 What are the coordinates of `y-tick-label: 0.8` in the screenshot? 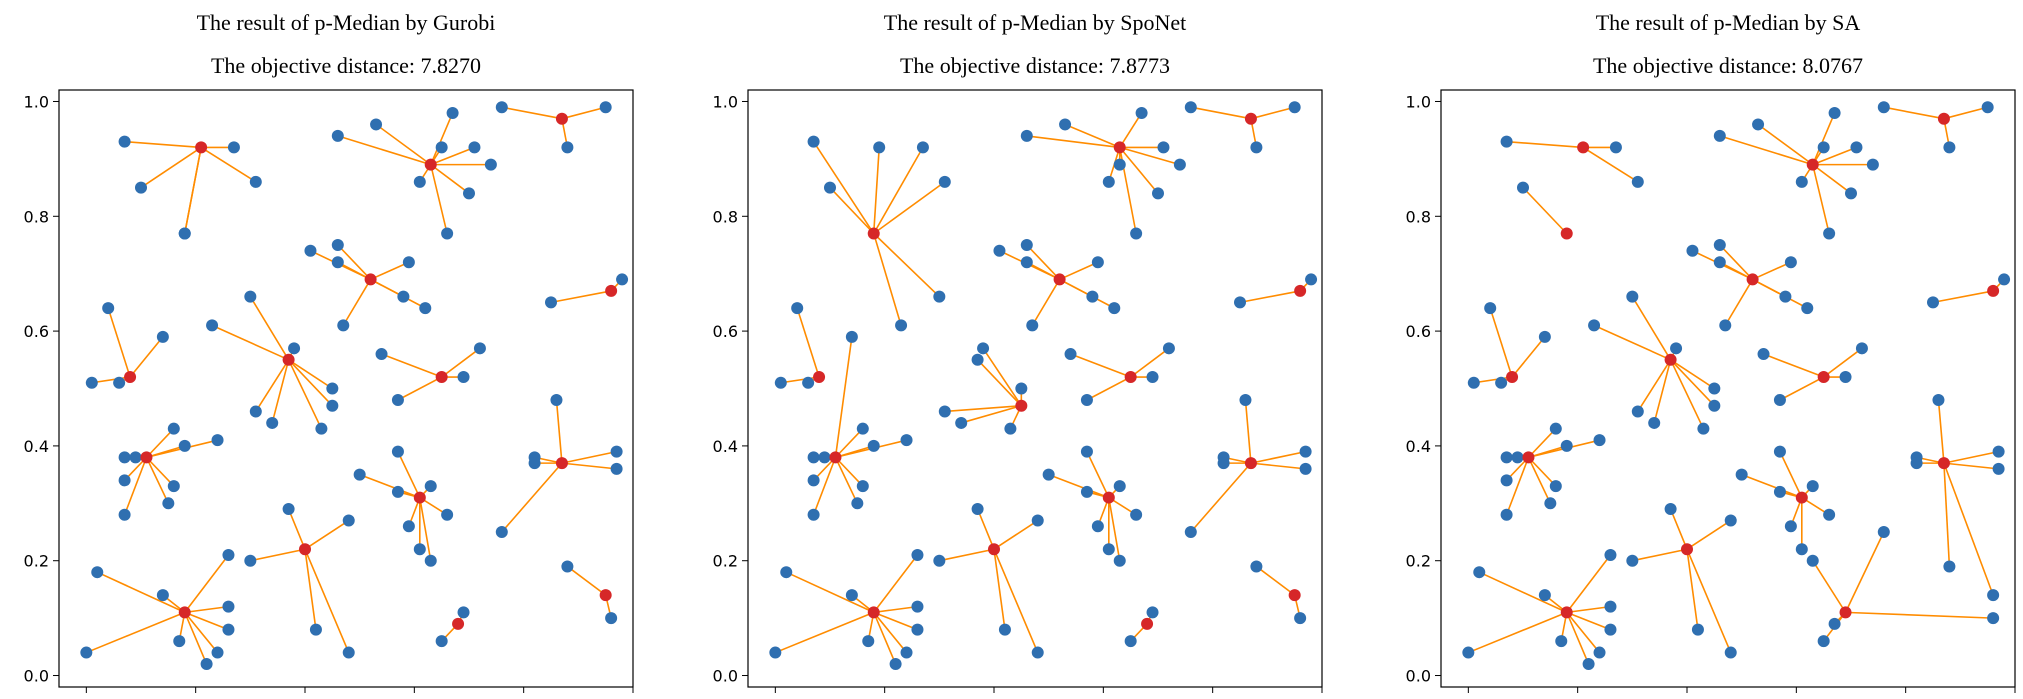 It's located at (725, 216).